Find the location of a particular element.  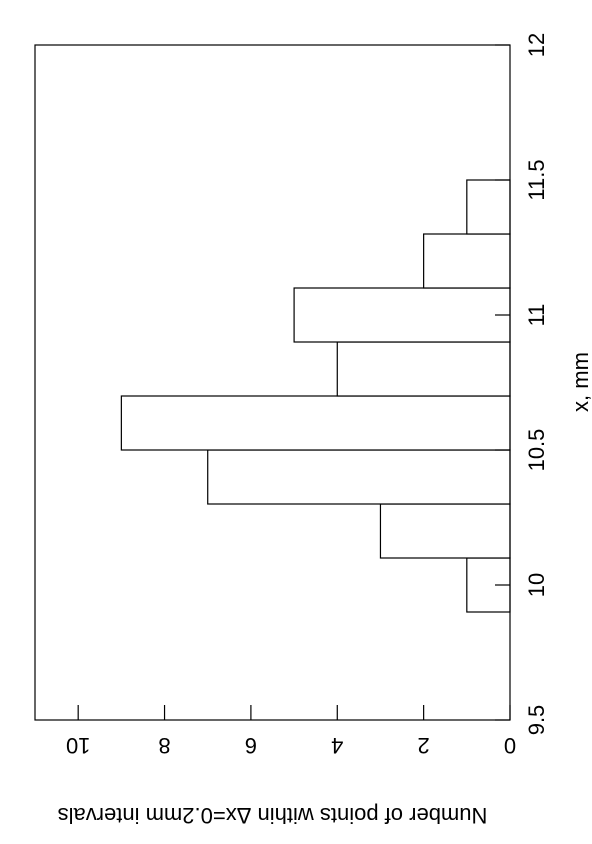

x-tick-label: 12 is located at coordinates (536, 45).